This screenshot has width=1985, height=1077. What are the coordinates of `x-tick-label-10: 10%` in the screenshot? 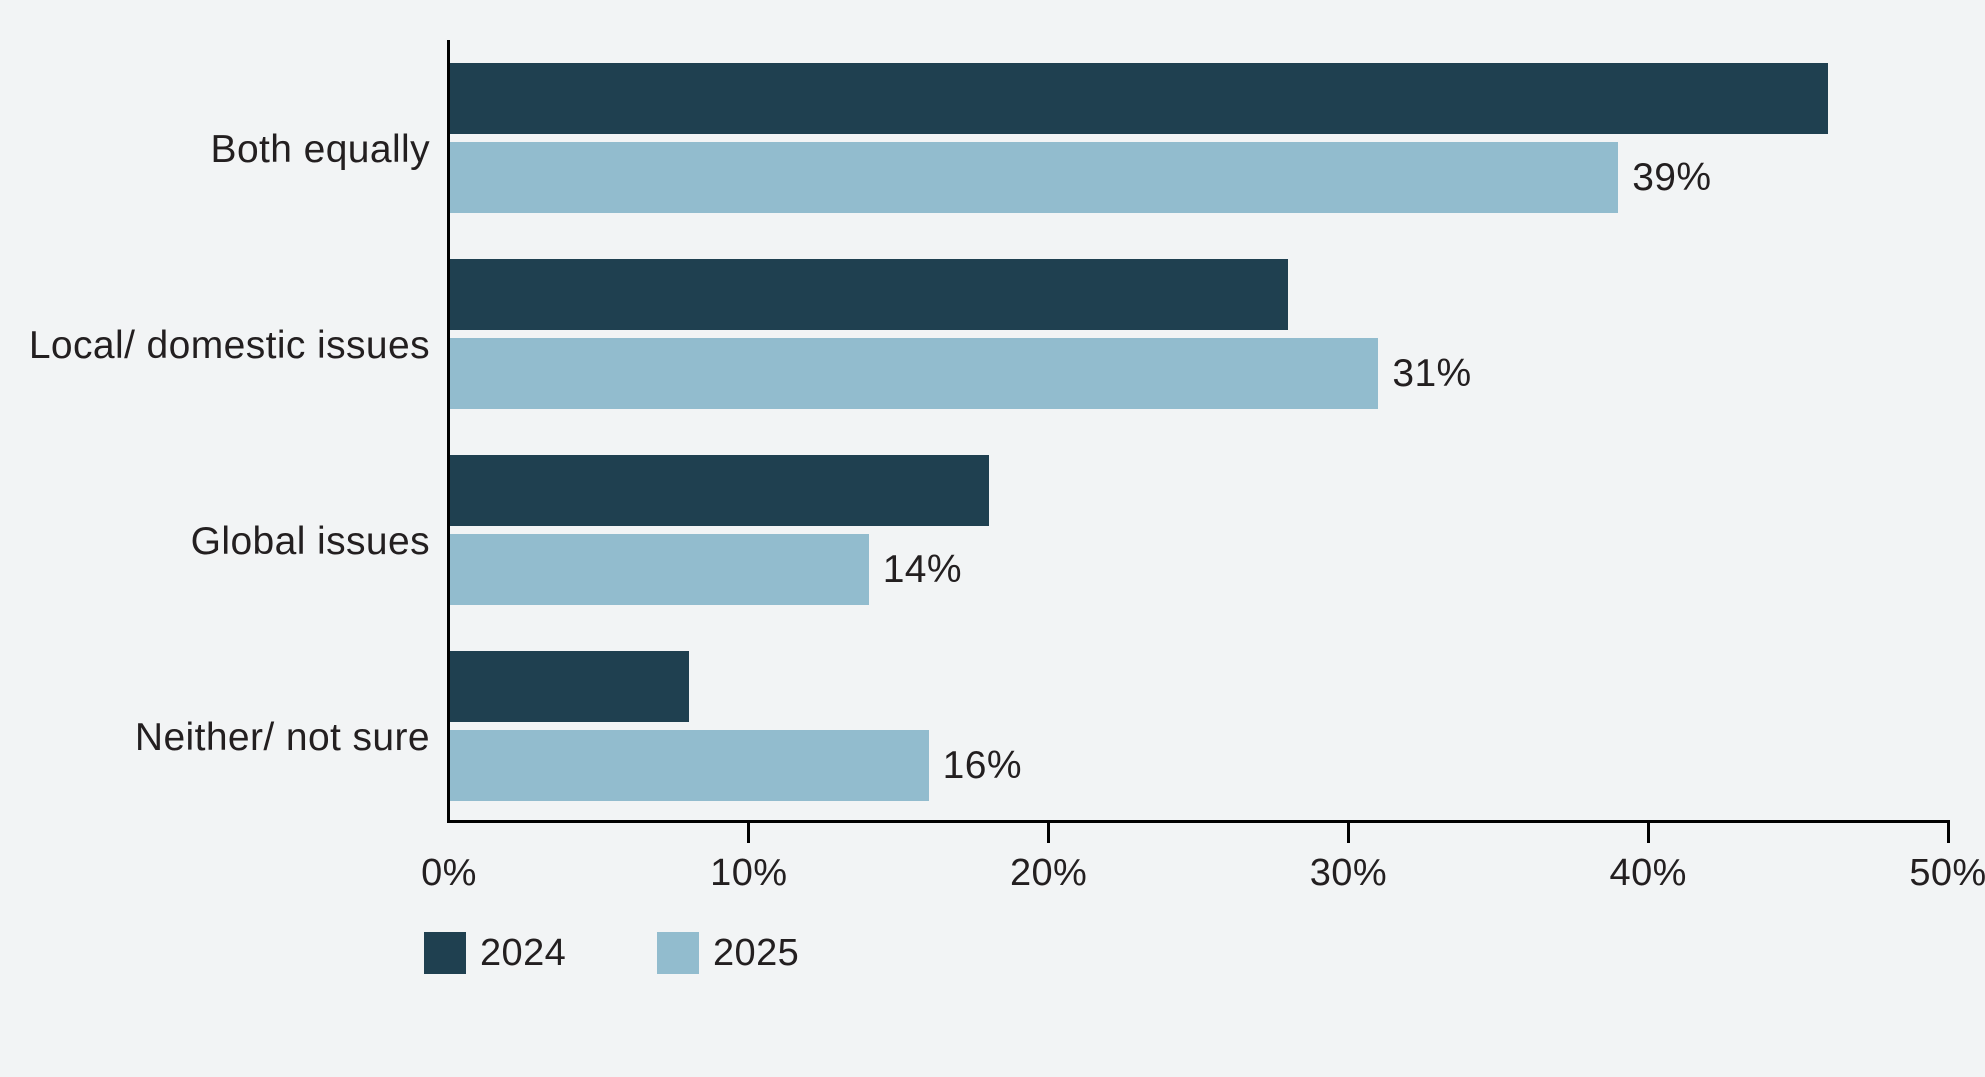 It's located at (749, 873).